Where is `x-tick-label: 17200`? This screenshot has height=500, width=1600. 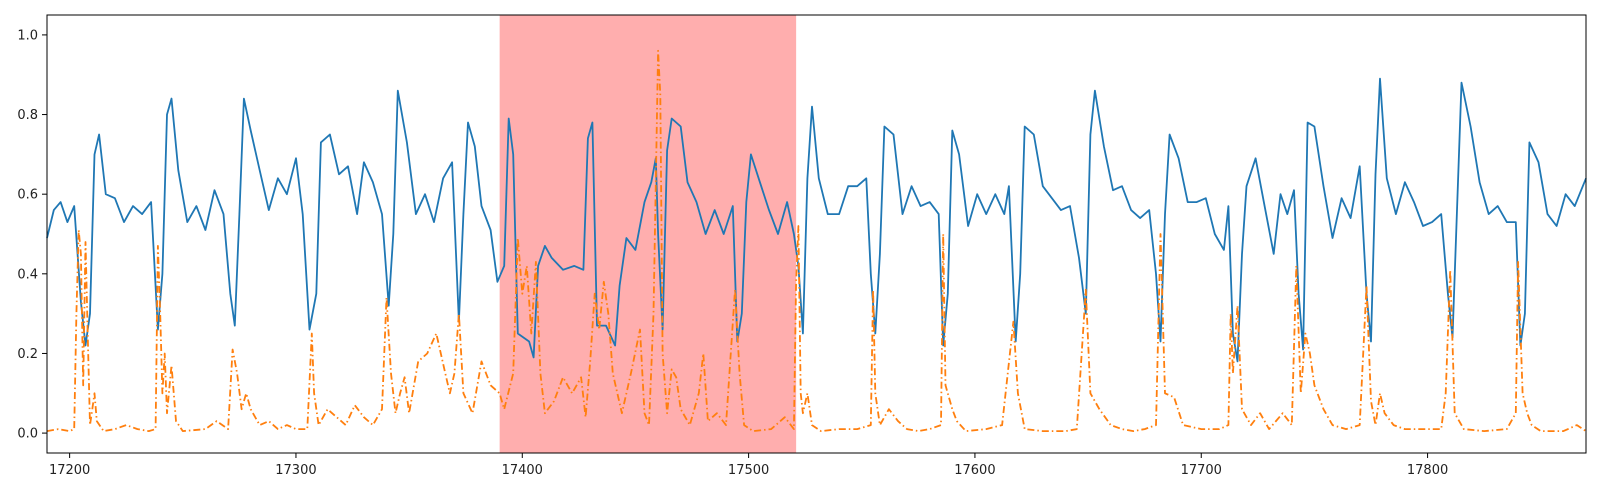 x-tick-label: 17200 is located at coordinates (69, 470).